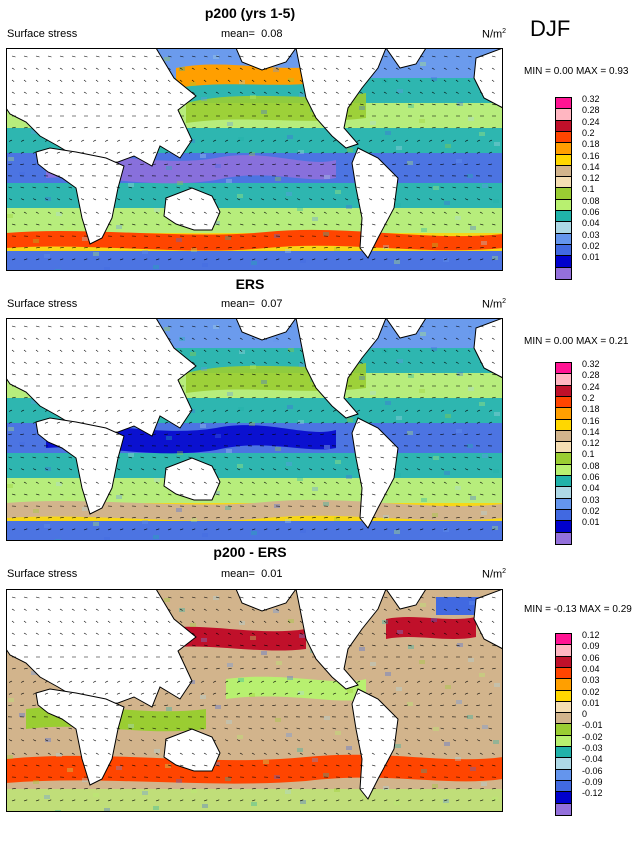 This screenshot has height=843, width=643. I want to click on mean-value: 0.01, so click(271, 574).